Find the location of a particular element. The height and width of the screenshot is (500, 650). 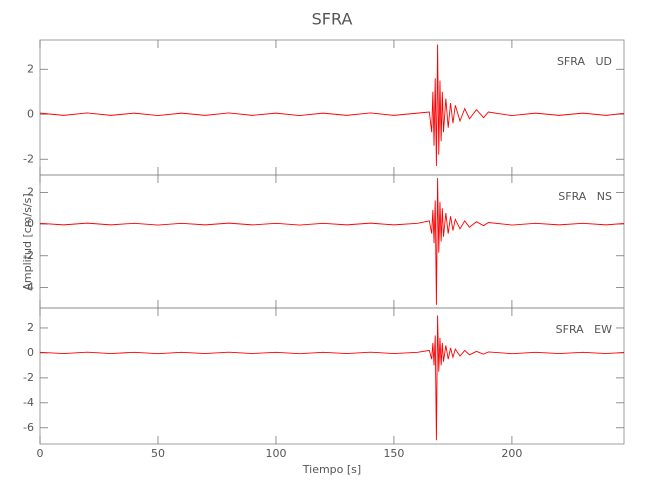

x-tick-label: 100 is located at coordinates (275, 453).